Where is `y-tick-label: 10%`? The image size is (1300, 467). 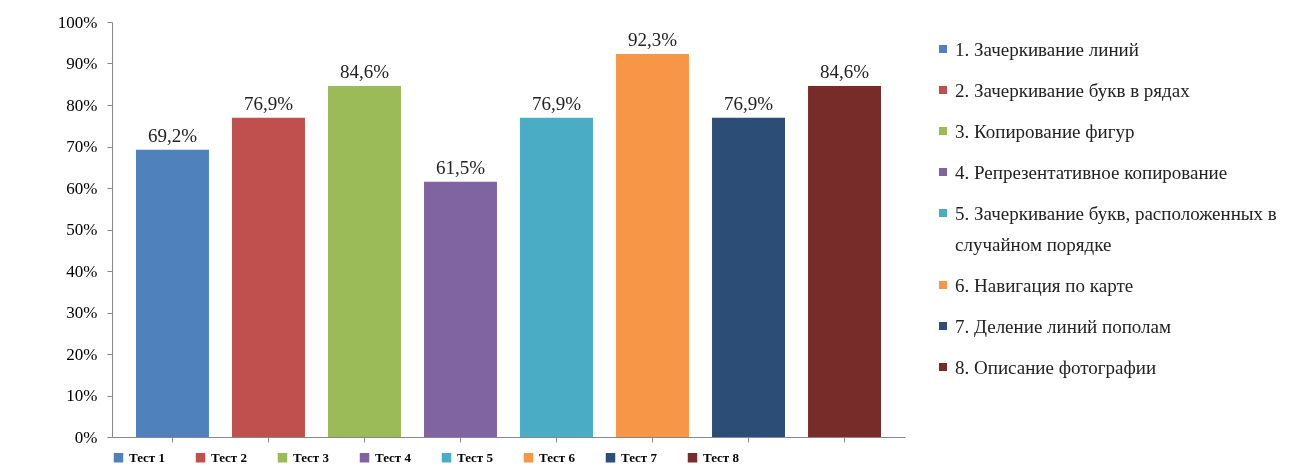
y-tick-label: 10% is located at coordinates (82, 395).